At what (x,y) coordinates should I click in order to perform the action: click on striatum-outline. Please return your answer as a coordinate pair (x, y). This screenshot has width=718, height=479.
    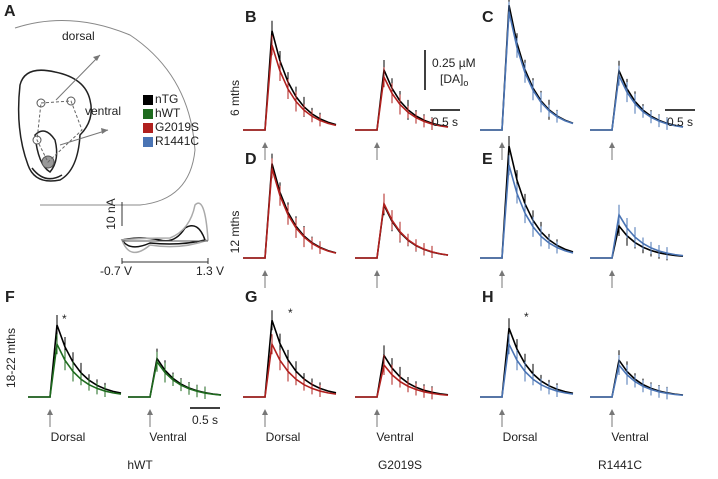
    Looking at the image, I should click on (54, 125).